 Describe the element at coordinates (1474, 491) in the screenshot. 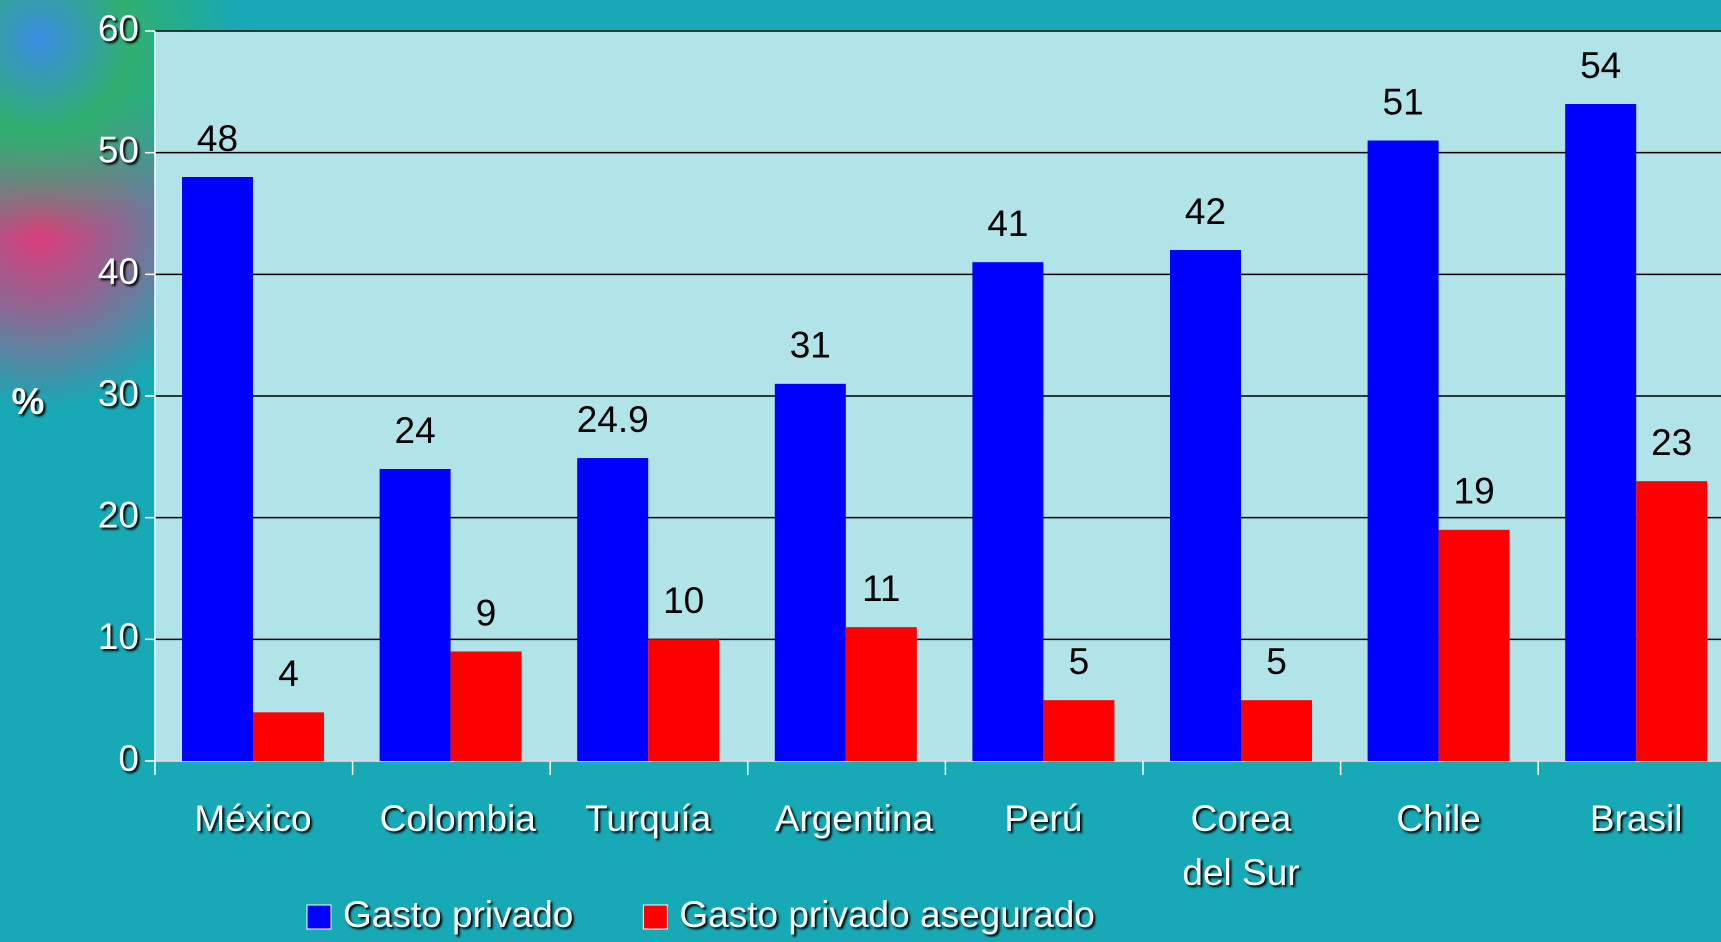

I see `value-label: 19` at that location.